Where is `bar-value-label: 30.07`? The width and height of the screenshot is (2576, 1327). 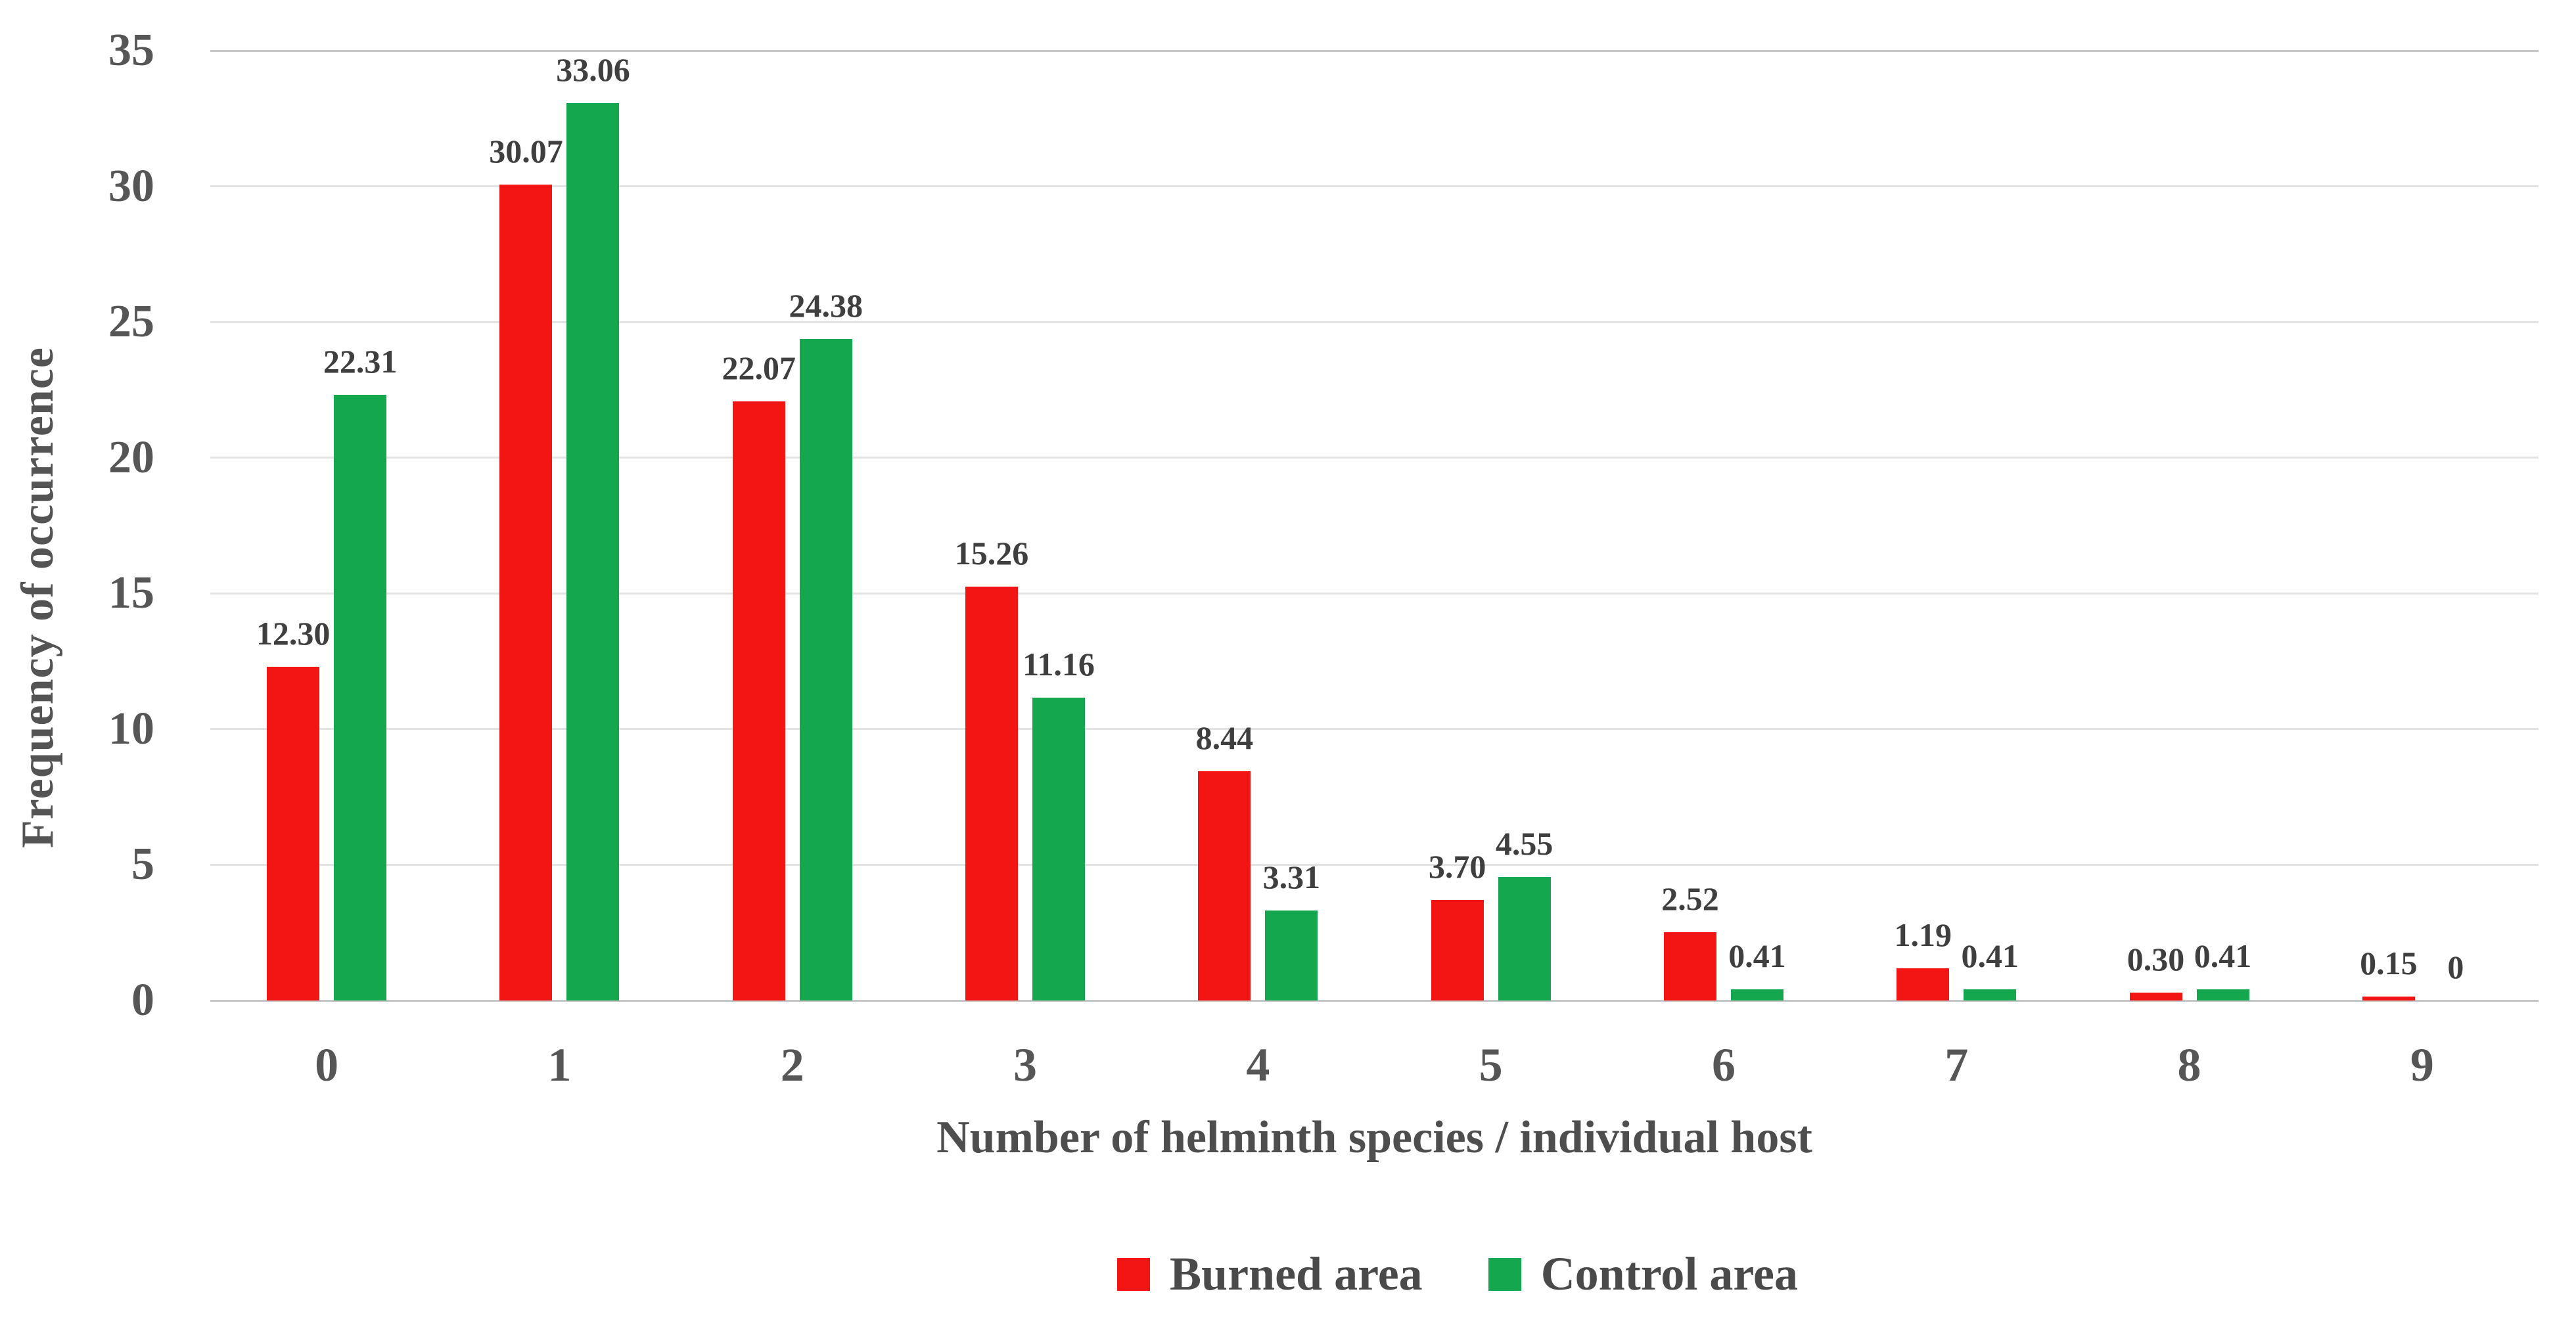
bar-value-label: 30.07 is located at coordinates (526, 150).